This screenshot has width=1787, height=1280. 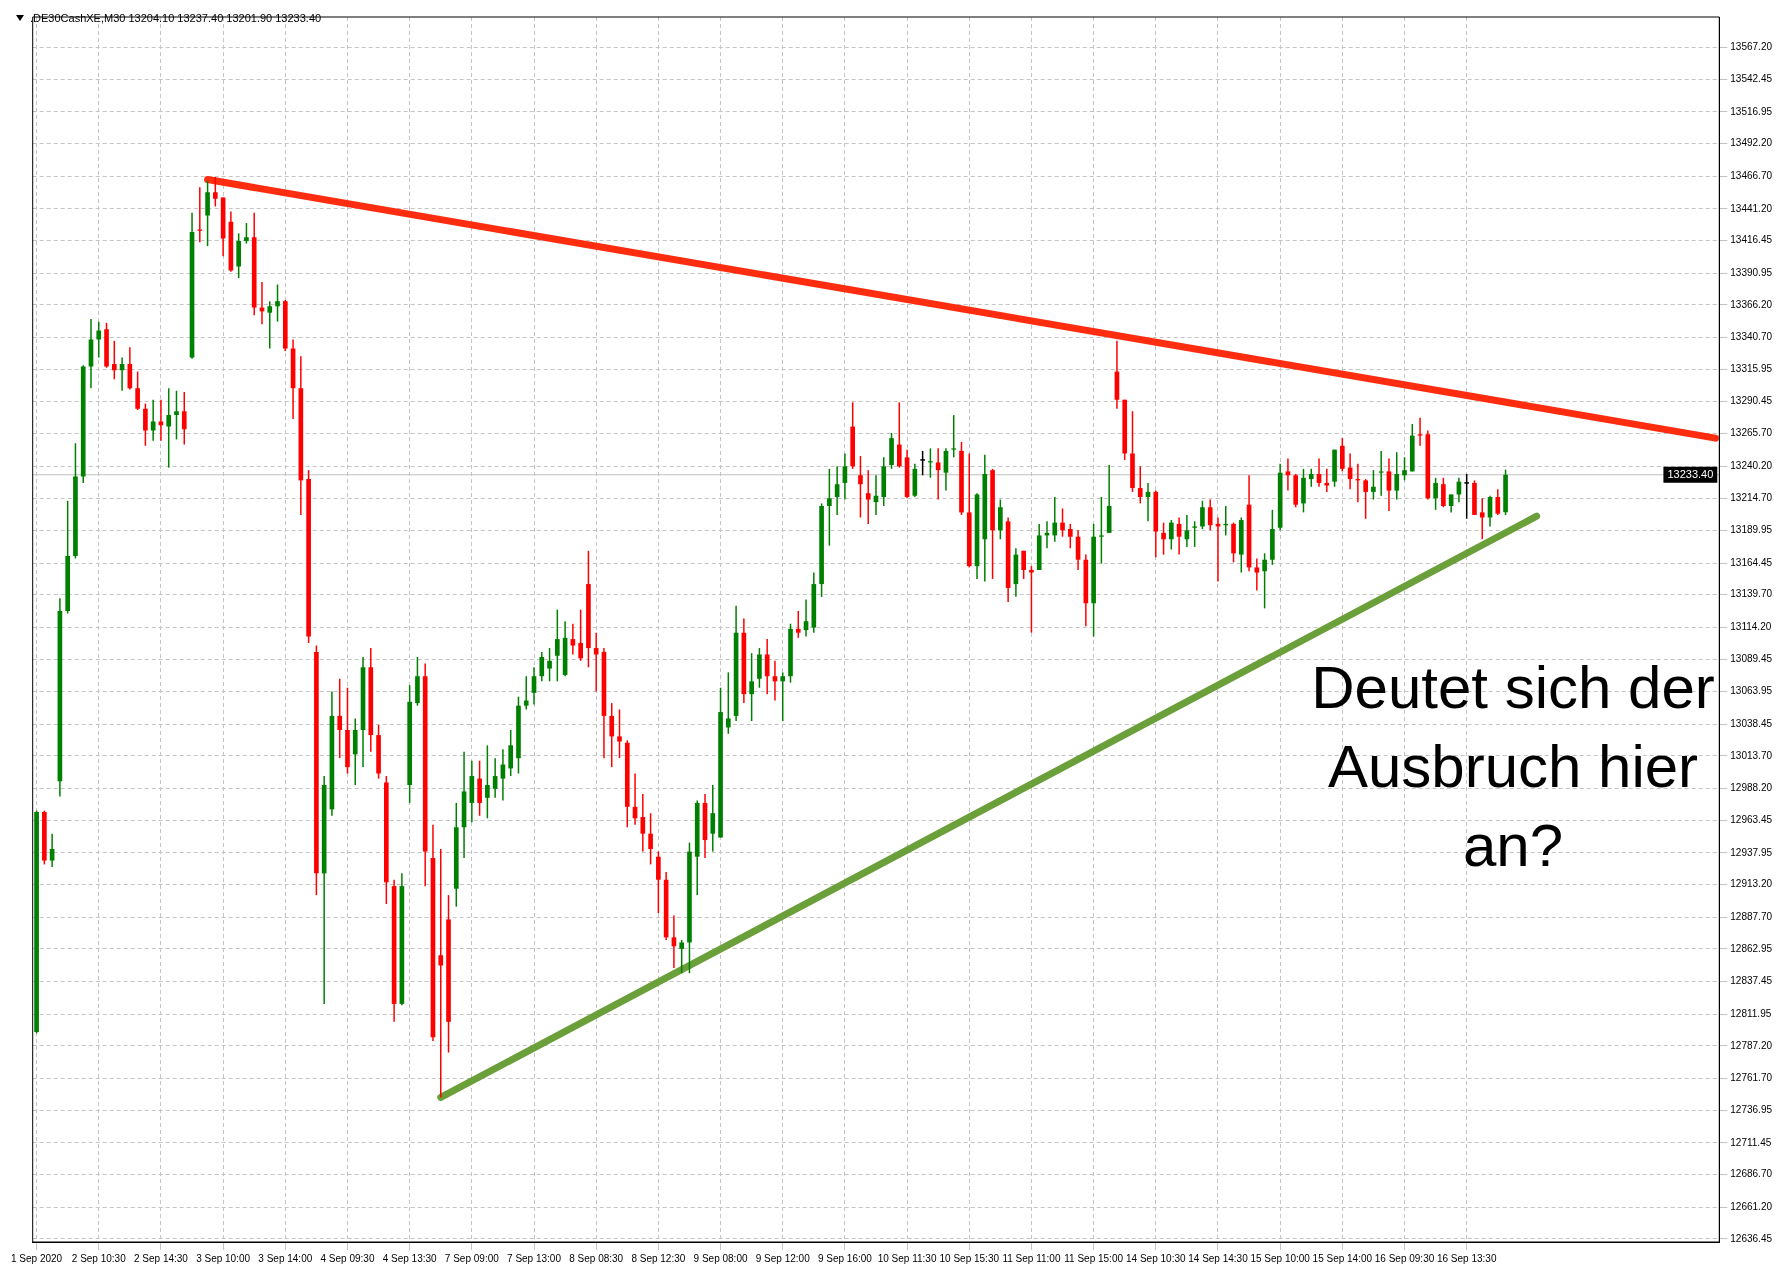 I want to click on y-tick-label: 13139.70, so click(x=1751, y=594).